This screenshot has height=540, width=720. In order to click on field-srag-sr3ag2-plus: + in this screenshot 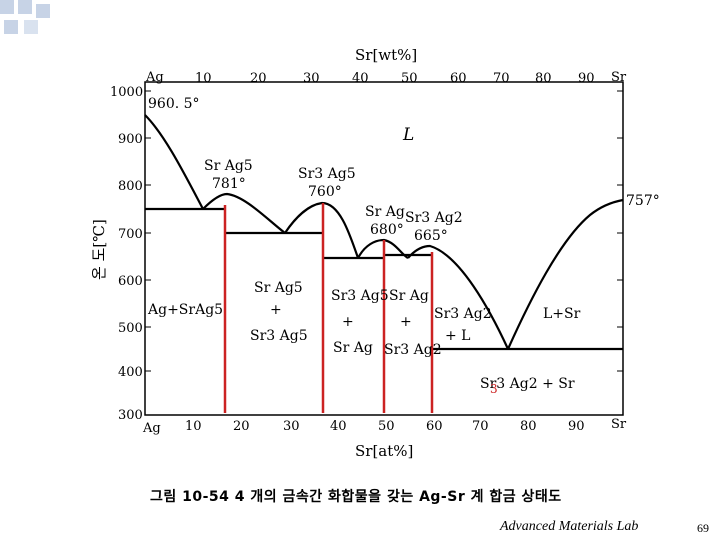, I will do `click(406, 322)`.